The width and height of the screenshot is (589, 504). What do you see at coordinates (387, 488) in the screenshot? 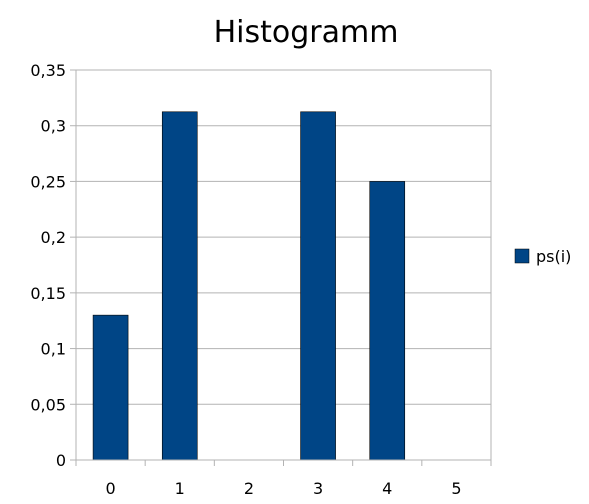
I see `x-tick-label: 4` at bounding box center [387, 488].